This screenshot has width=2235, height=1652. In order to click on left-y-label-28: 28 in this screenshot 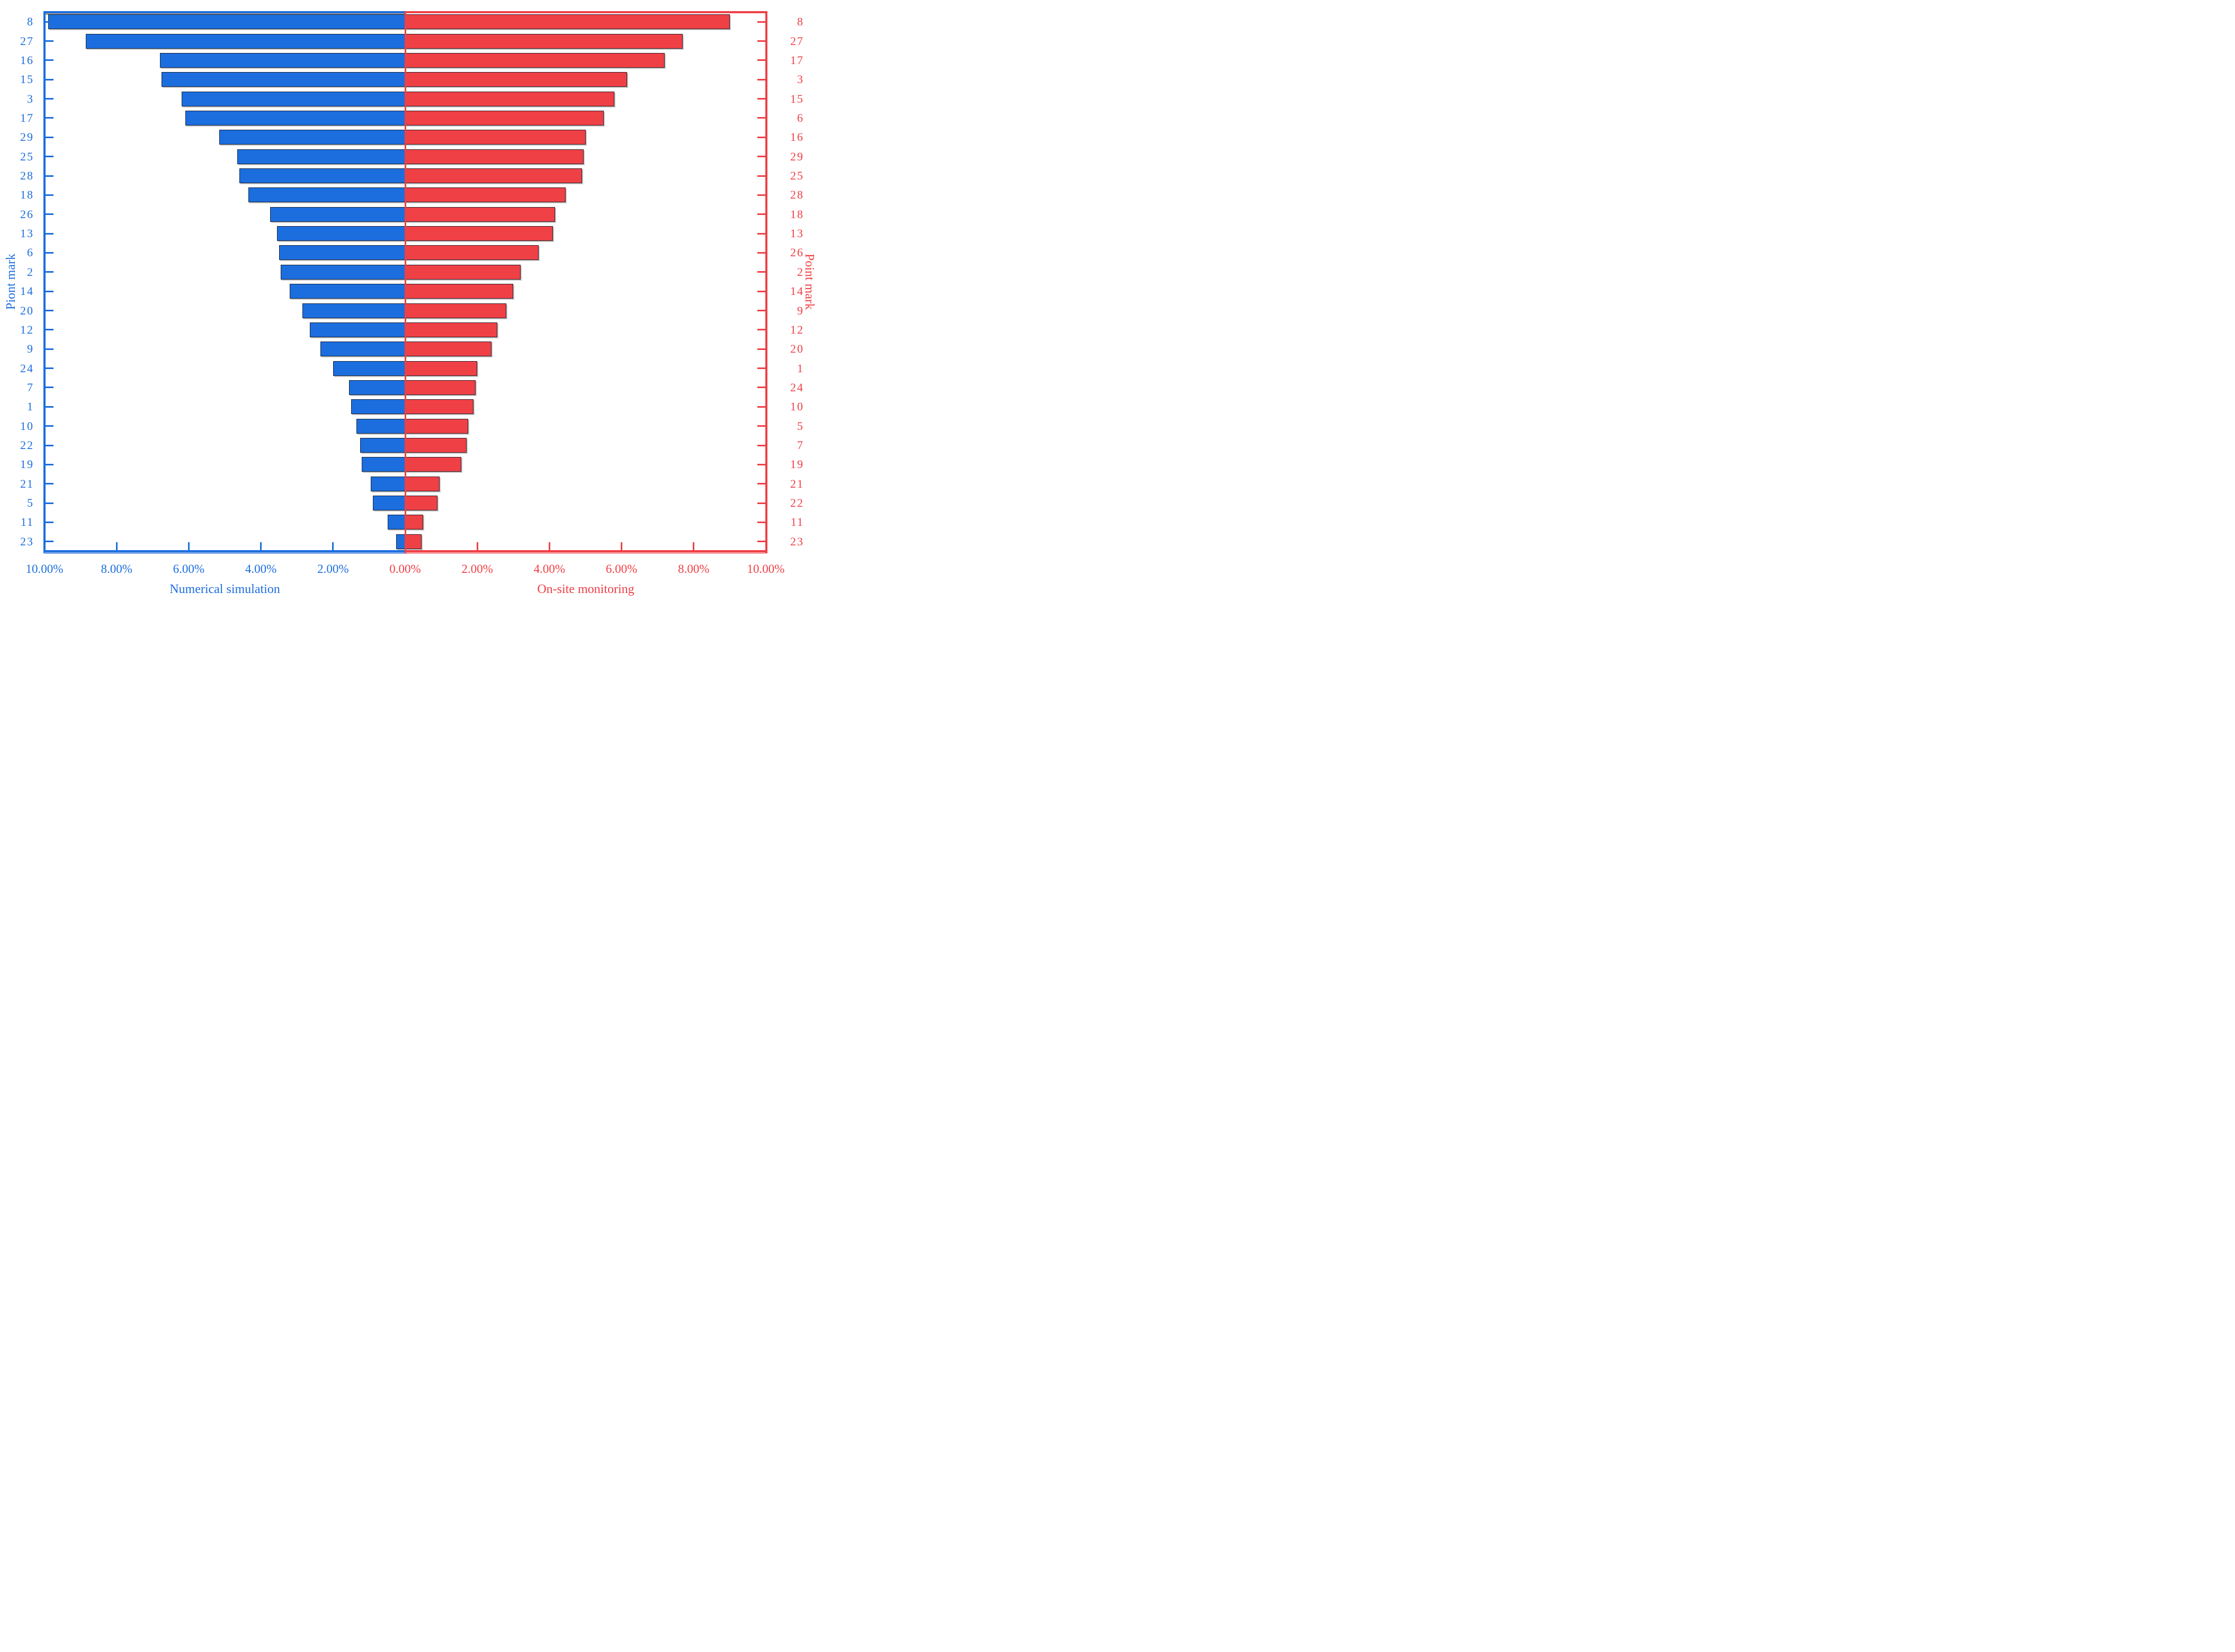, I will do `click(27, 176)`.